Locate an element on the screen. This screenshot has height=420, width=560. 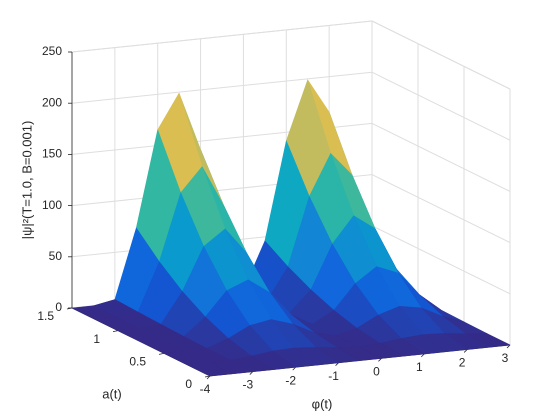
z-tick-label: 150 is located at coordinates (52, 154).